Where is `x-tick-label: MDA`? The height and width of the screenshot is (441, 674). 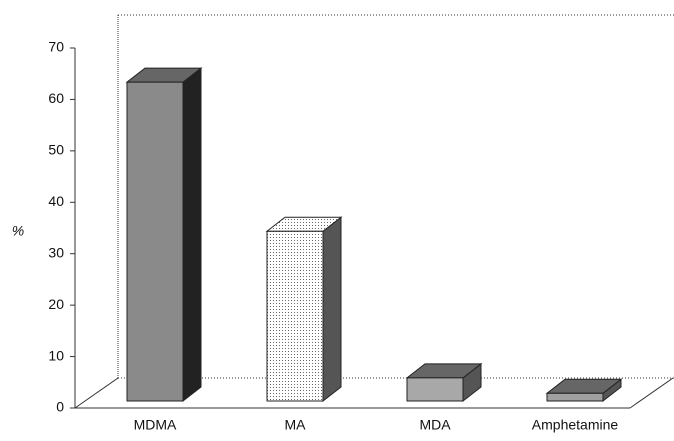 x-tick-label: MDA is located at coordinates (435, 425).